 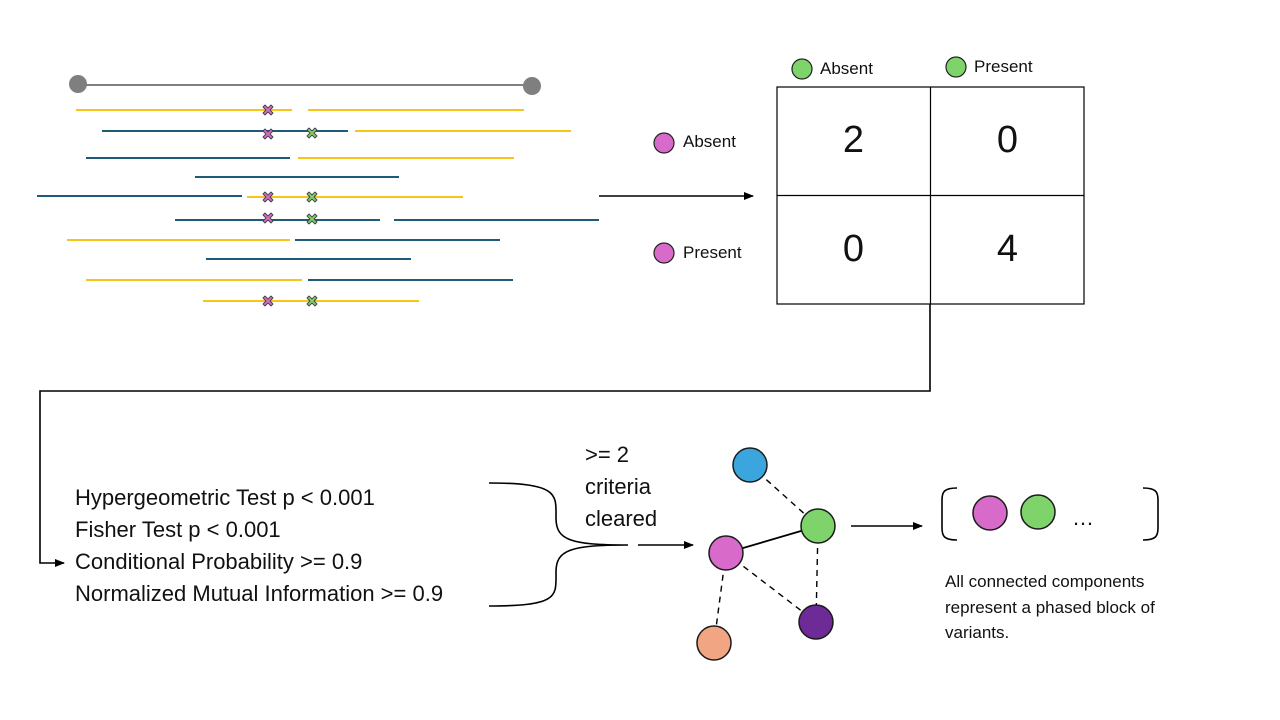 I want to click on aggregation-line-1: >= 2, so click(x=607, y=454).